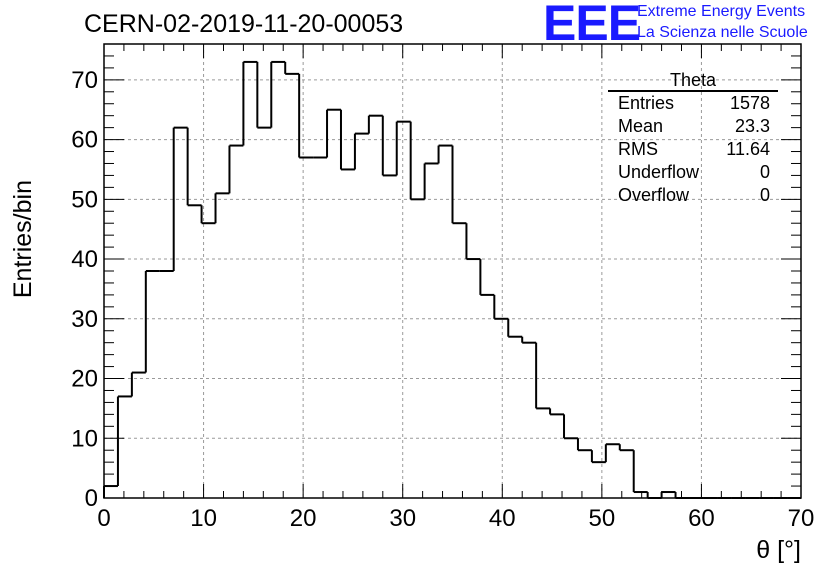 This screenshot has width=836, height=572. I want to click on x-tick-label: 30, so click(402, 518).